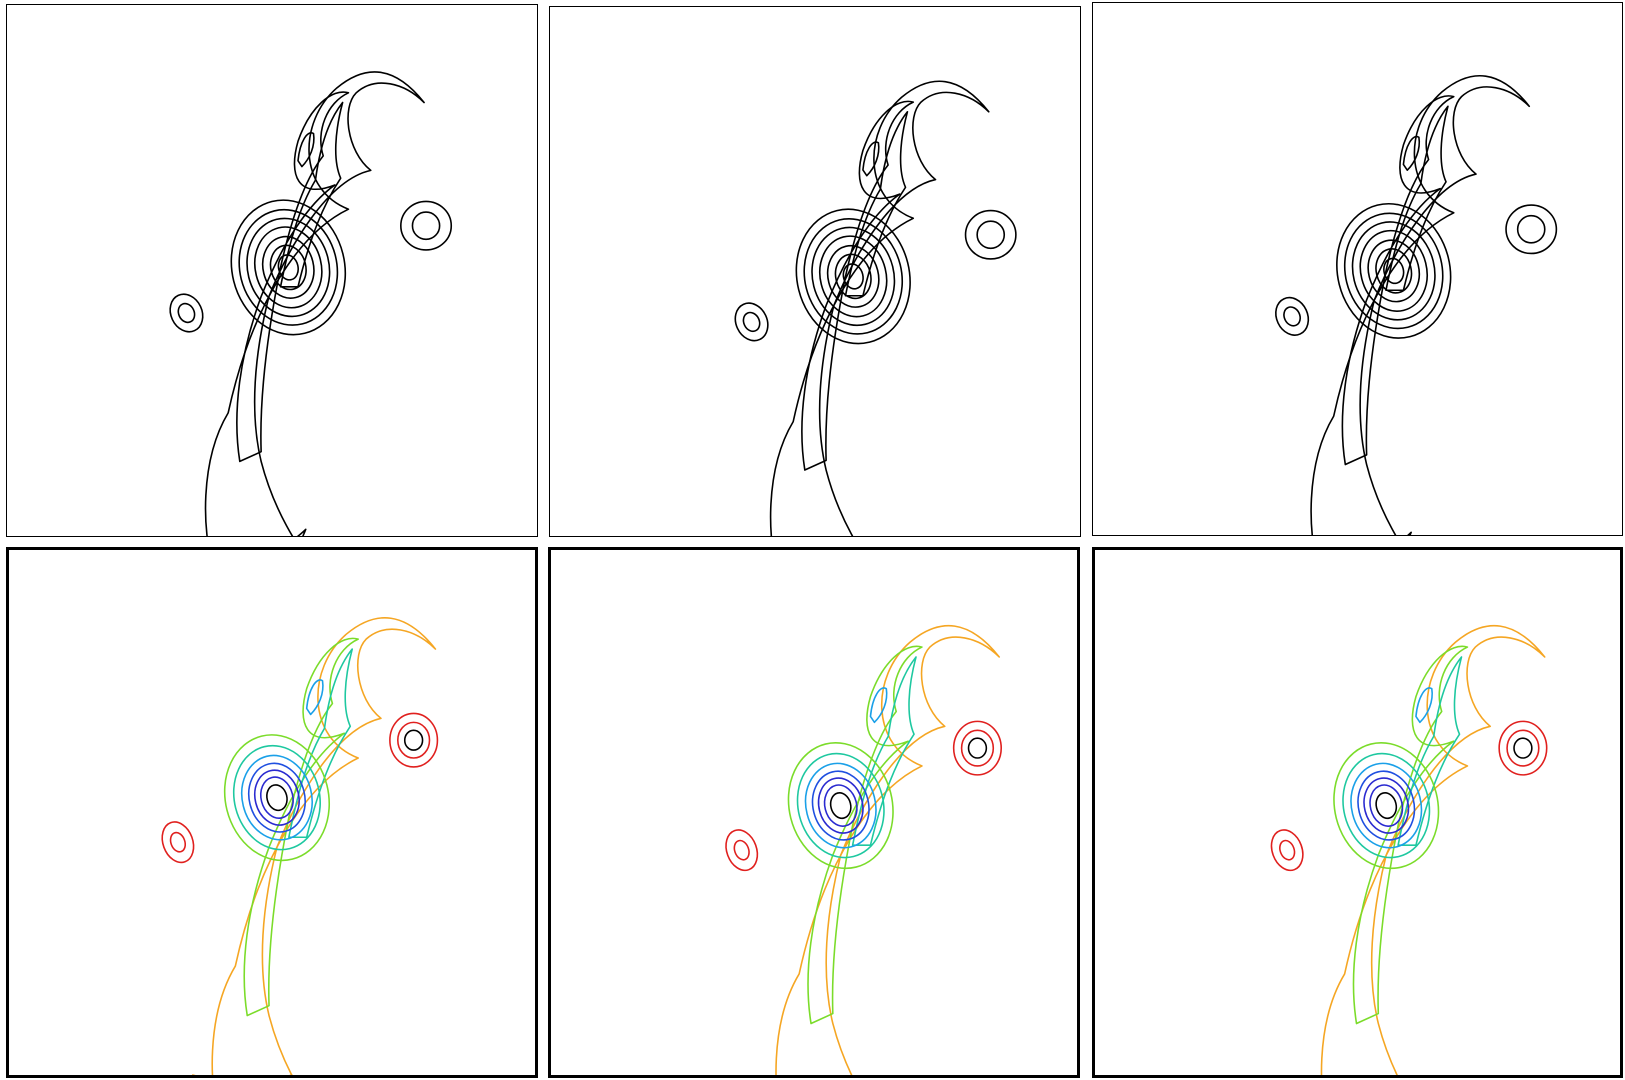  Describe the element at coordinates (1409, 533) in the screenshot. I see `spiral-tail-contour` at that location.